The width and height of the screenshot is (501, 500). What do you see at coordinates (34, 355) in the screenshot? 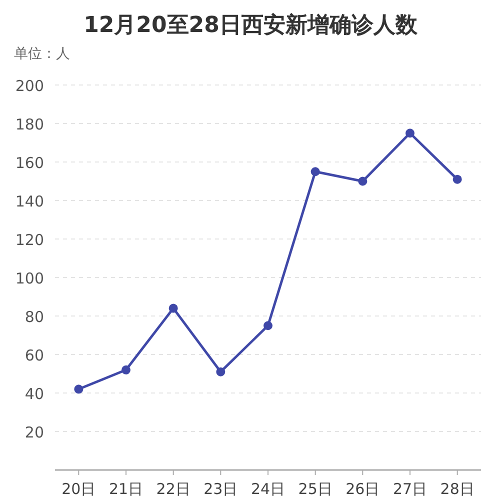
I see `y-tick-label: 60` at bounding box center [34, 355].